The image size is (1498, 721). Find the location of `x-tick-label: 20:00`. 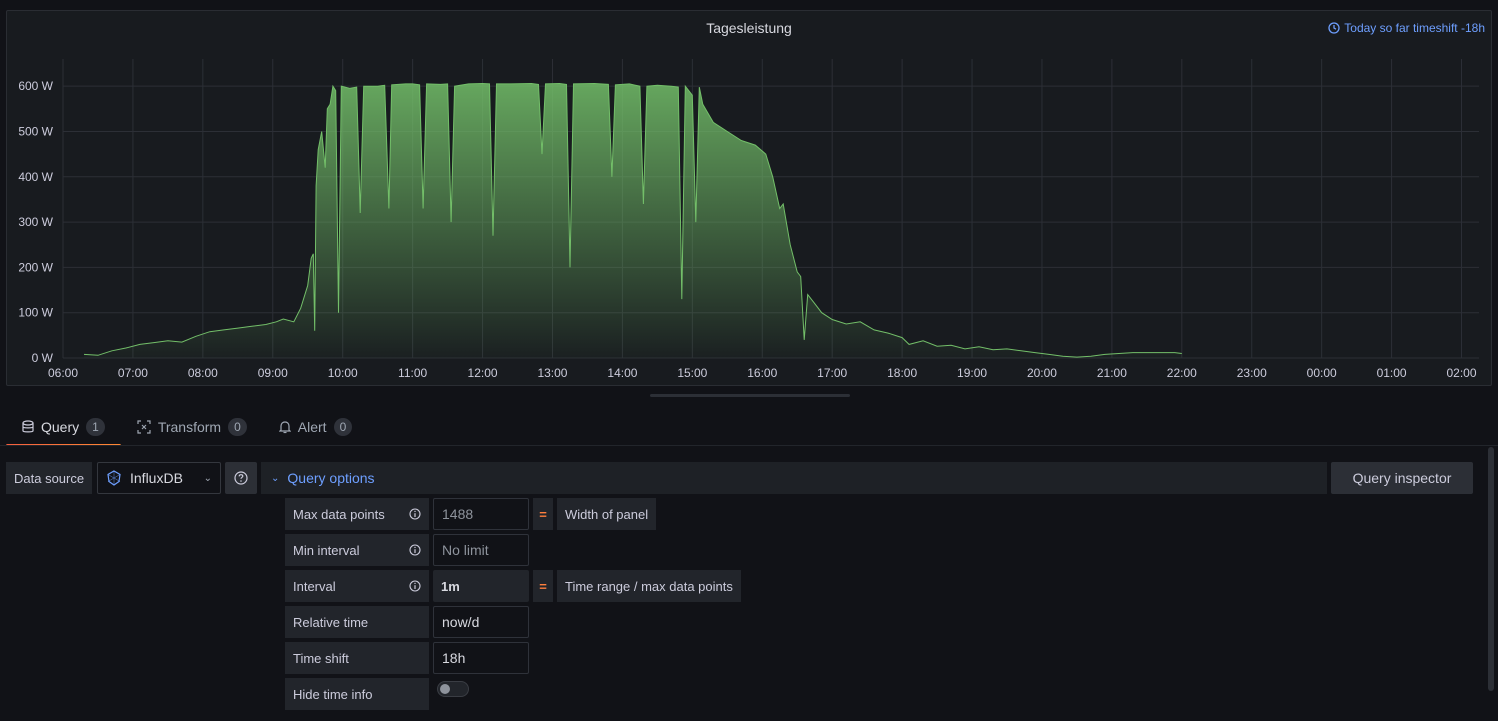

x-tick-label: 20:00 is located at coordinates (1042, 373).